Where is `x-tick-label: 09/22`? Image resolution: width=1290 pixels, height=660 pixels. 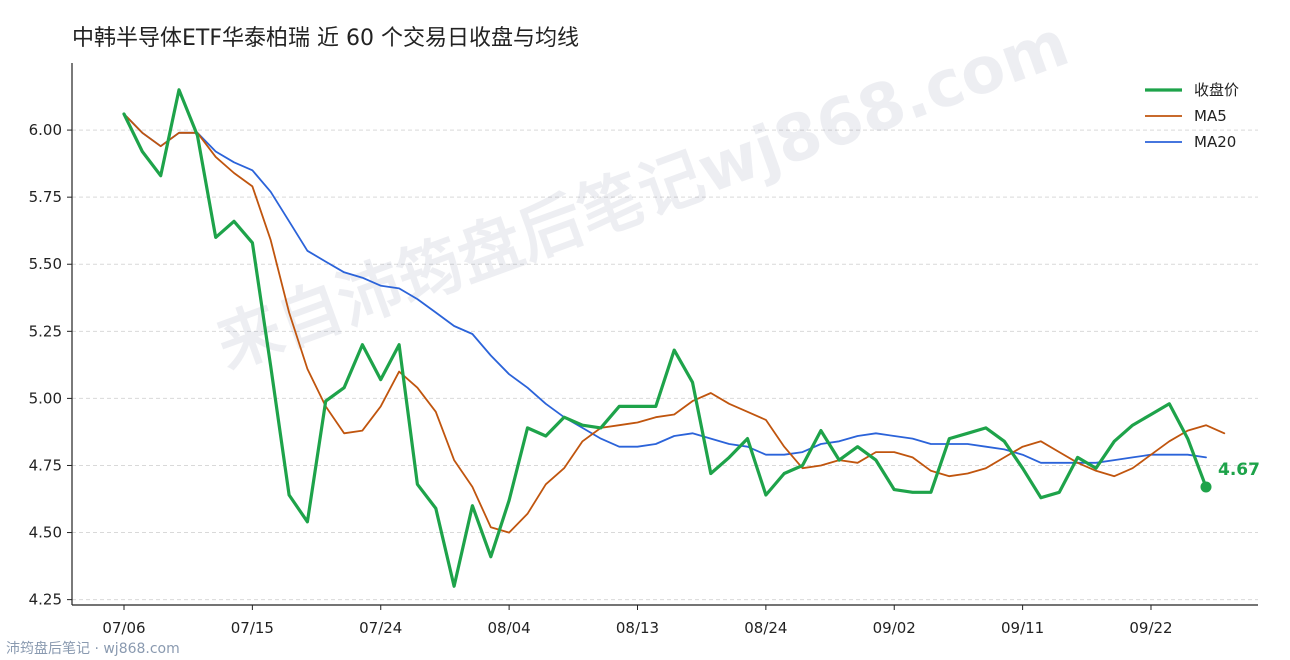
x-tick-label: 09/22 is located at coordinates (1150, 628).